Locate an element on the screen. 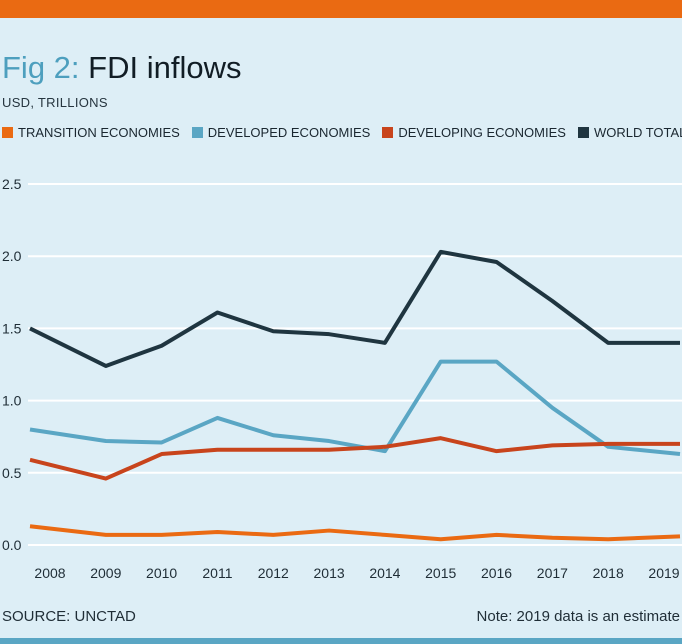 The width and height of the screenshot is (682, 644). y-tick-label: 2.5 is located at coordinates (12, 184).